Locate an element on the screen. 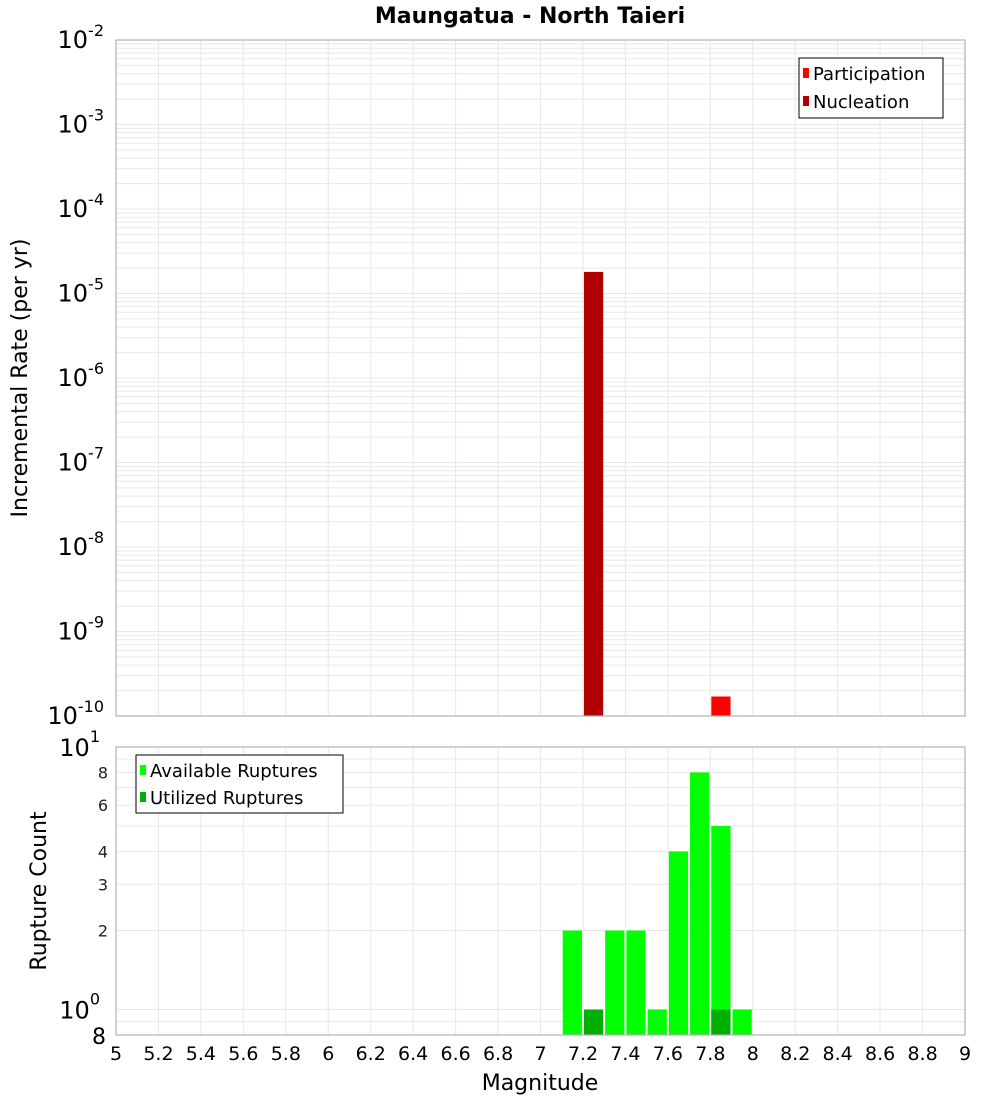 The width and height of the screenshot is (1000, 1100). x-tick-label: 7 is located at coordinates (540, 1054).